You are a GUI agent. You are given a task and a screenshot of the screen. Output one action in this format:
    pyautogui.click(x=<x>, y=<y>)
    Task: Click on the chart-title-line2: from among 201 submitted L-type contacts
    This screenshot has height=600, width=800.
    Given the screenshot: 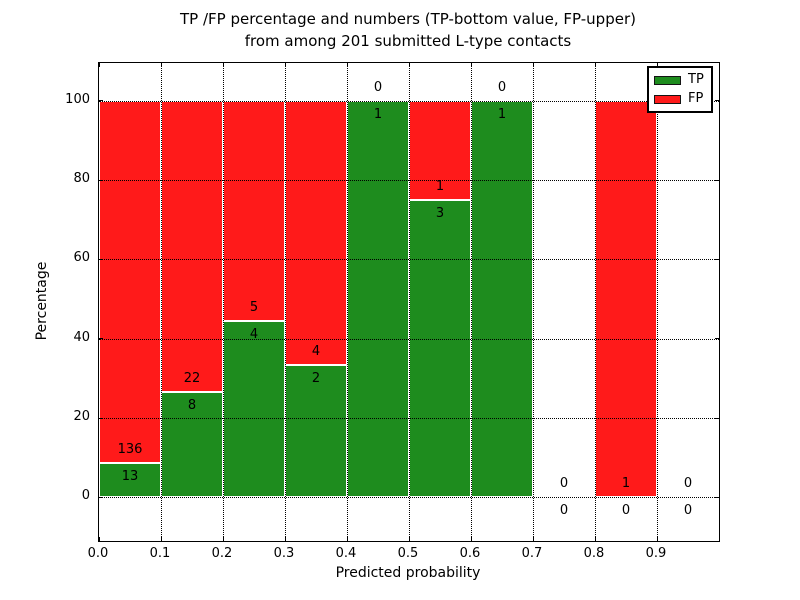 What is the action you would take?
    pyautogui.click(x=408, y=41)
    